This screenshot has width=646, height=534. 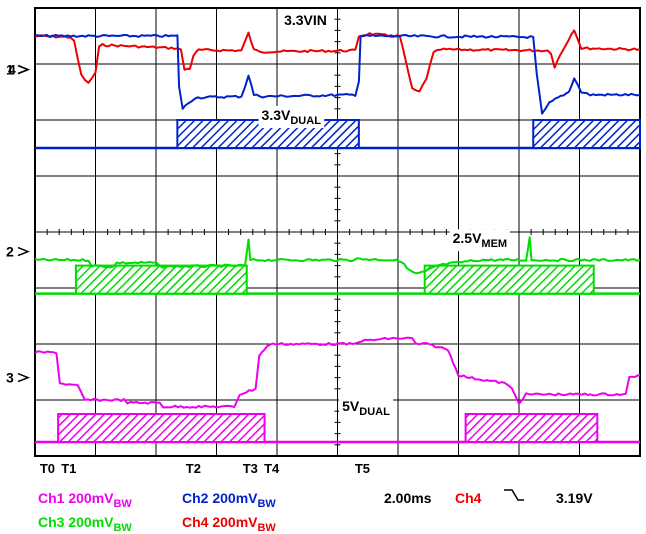 I want to click on trace-ch4, so click(x=337, y=61).